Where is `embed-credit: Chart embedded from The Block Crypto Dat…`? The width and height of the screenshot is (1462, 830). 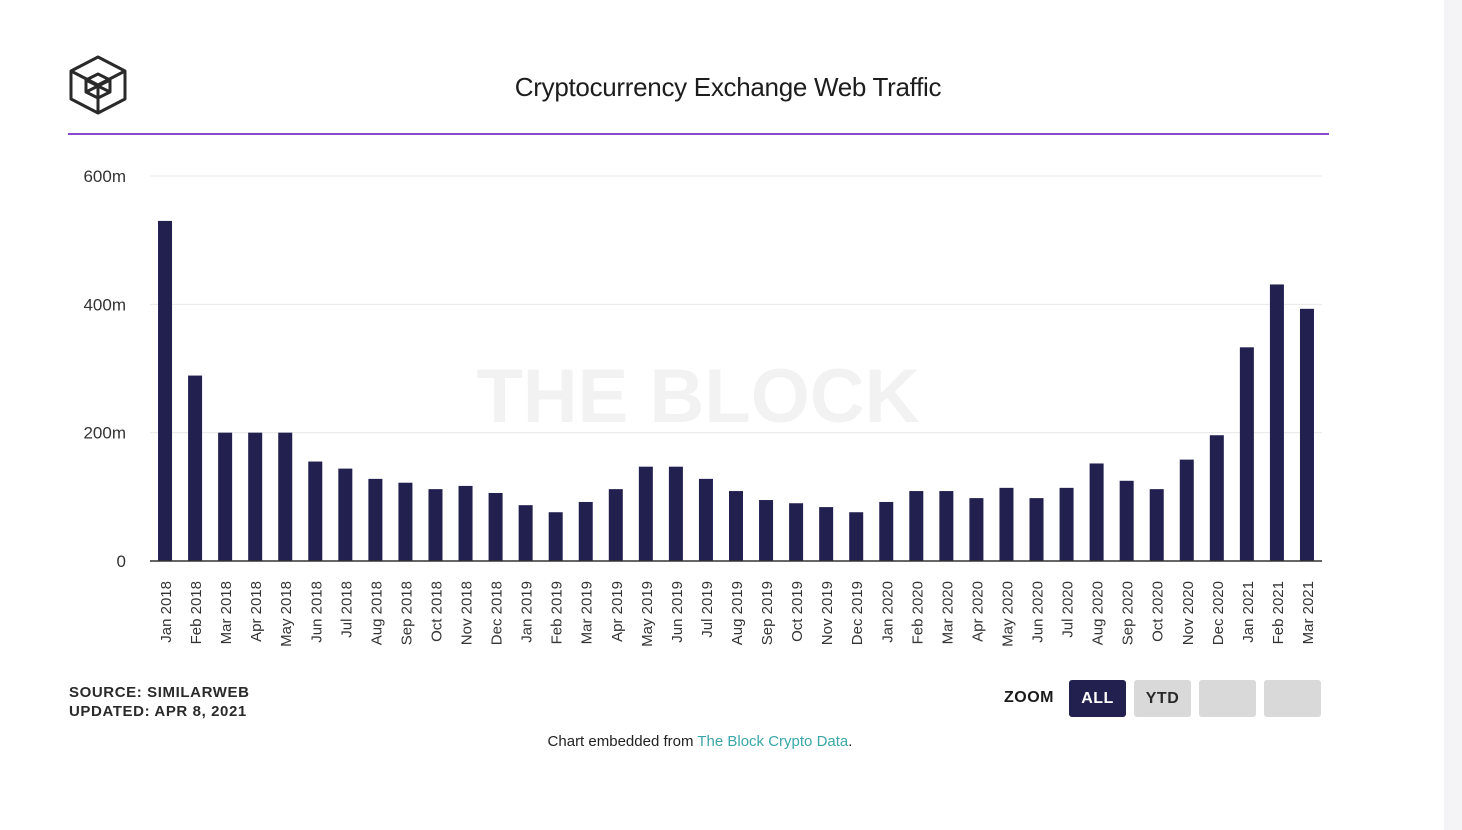 embed-credit: Chart embedded from The Block Crypto Dat… is located at coordinates (700, 741).